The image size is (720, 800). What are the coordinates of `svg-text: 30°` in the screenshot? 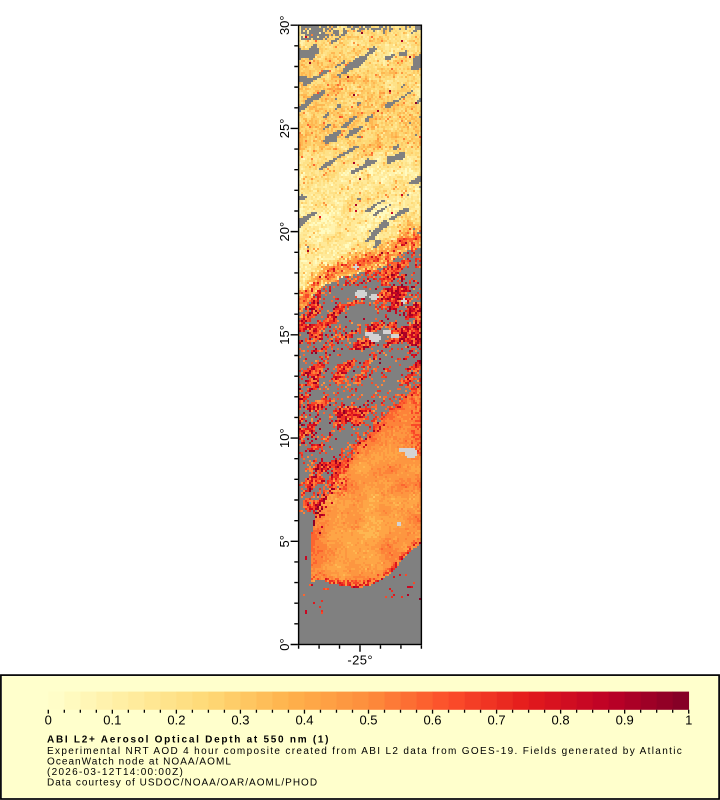 It's located at (284, 25).